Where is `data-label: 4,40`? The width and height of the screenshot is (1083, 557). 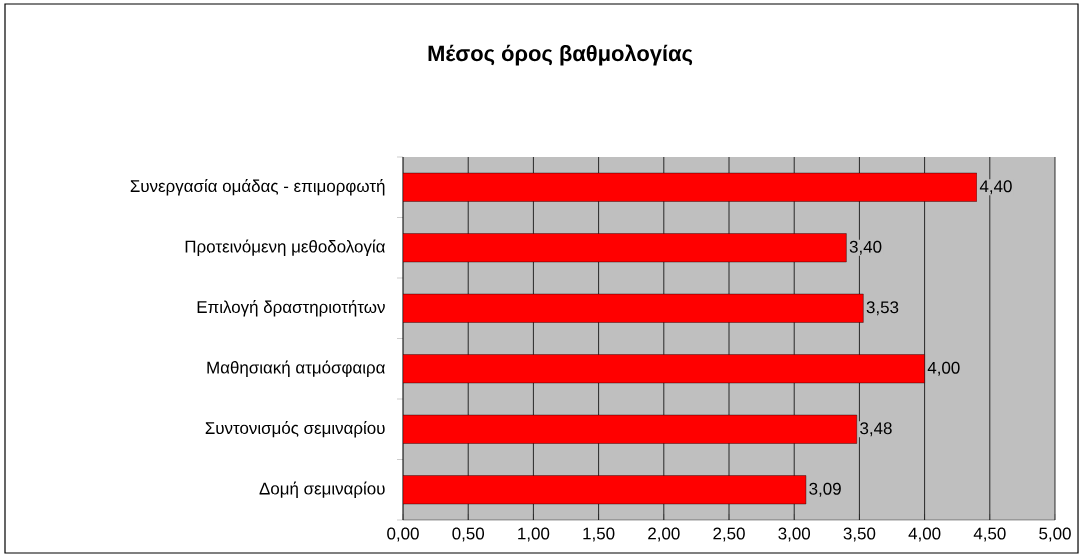 data-label: 4,40 is located at coordinates (995, 187).